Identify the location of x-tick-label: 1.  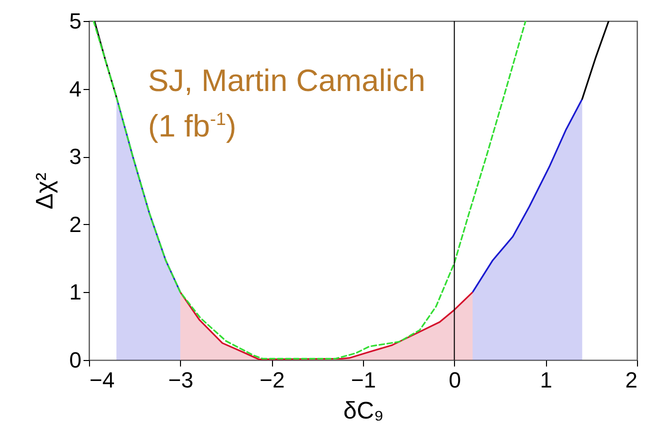
(546, 380).